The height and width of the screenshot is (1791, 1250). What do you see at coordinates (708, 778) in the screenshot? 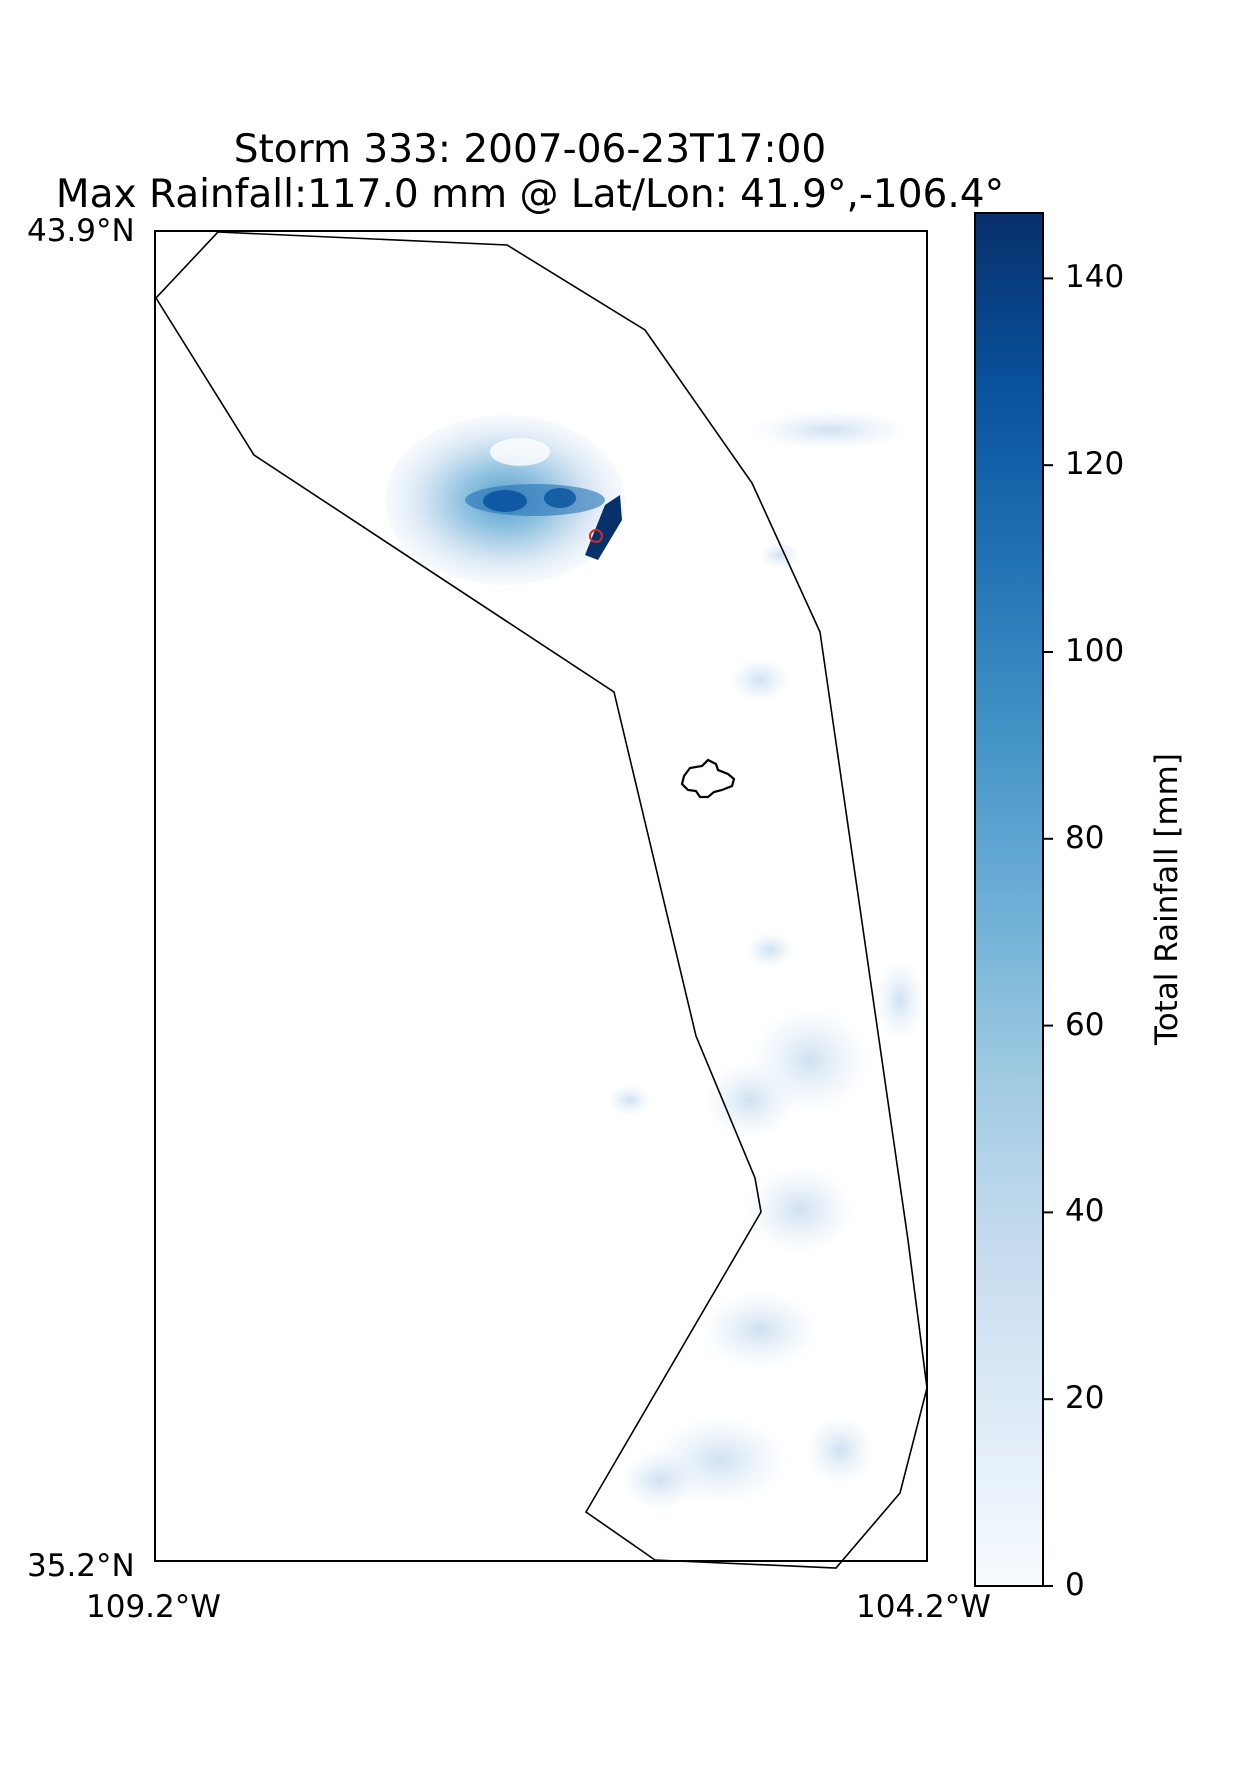
I see `lake-outline` at bounding box center [708, 778].